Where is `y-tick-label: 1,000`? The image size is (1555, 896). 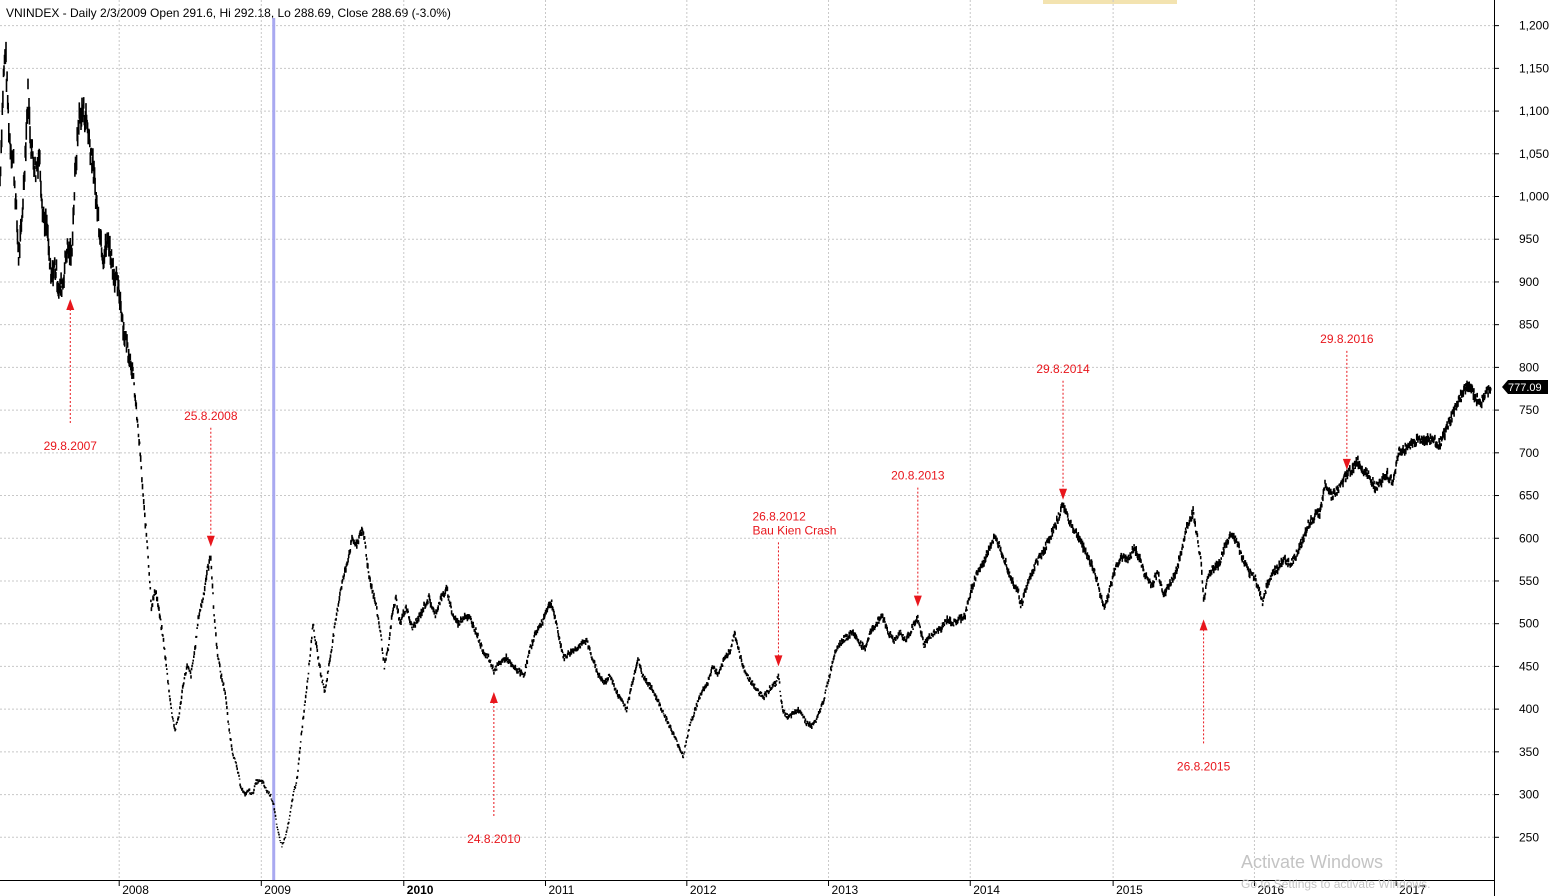 y-tick-label: 1,000 is located at coordinates (1534, 197).